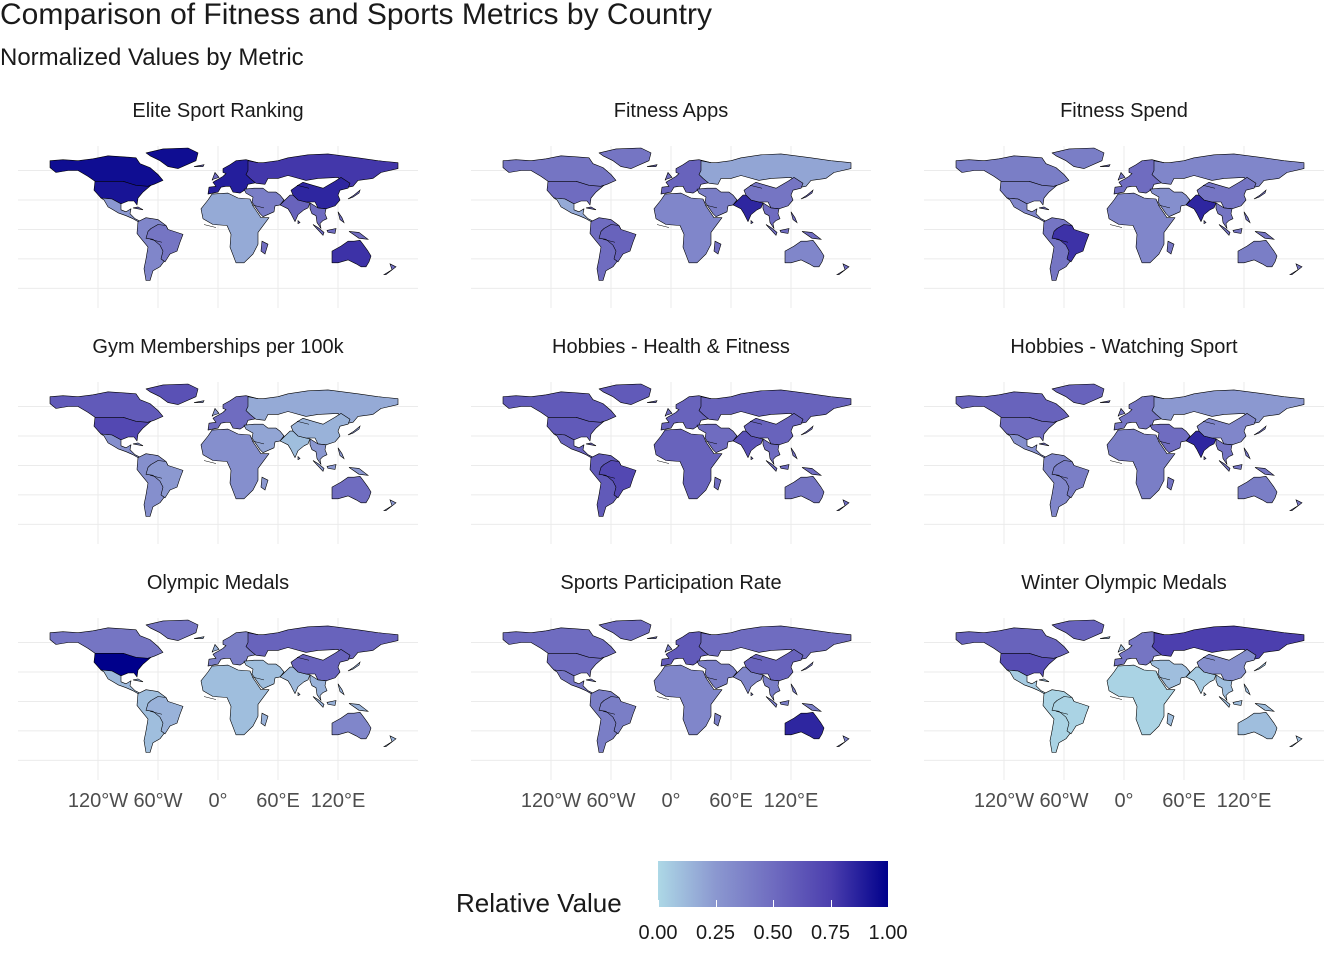 This screenshot has width=1344, height=960. What do you see at coordinates (1184, 801) in the screenshot?
I see `longitude-tick-label: 60°E` at bounding box center [1184, 801].